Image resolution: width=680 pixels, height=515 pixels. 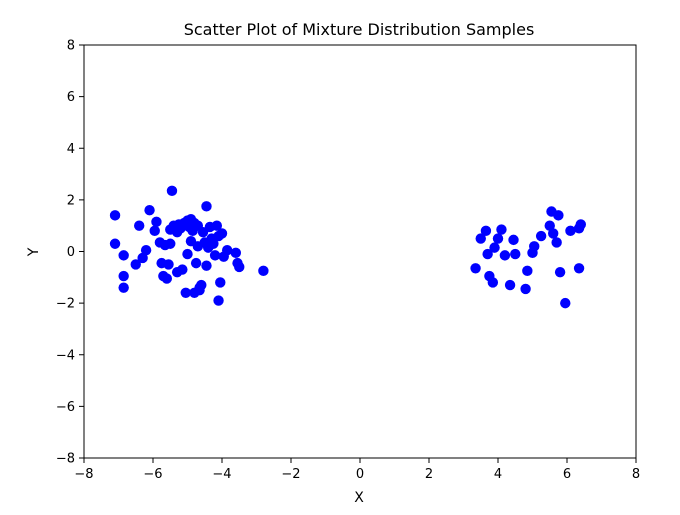 What do you see at coordinates (71, 252) in the screenshot?
I see `y-tick-label: 0` at bounding box center [71, 252].